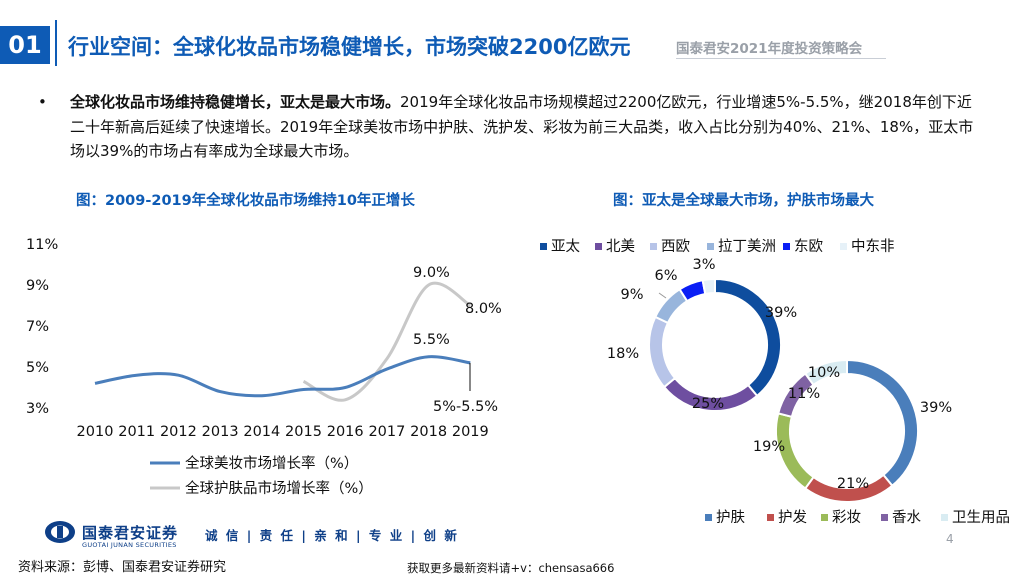  Describe the element at coordinates (781, 313) in the screenshot. I see `region-slice-label: 39%` at that location.